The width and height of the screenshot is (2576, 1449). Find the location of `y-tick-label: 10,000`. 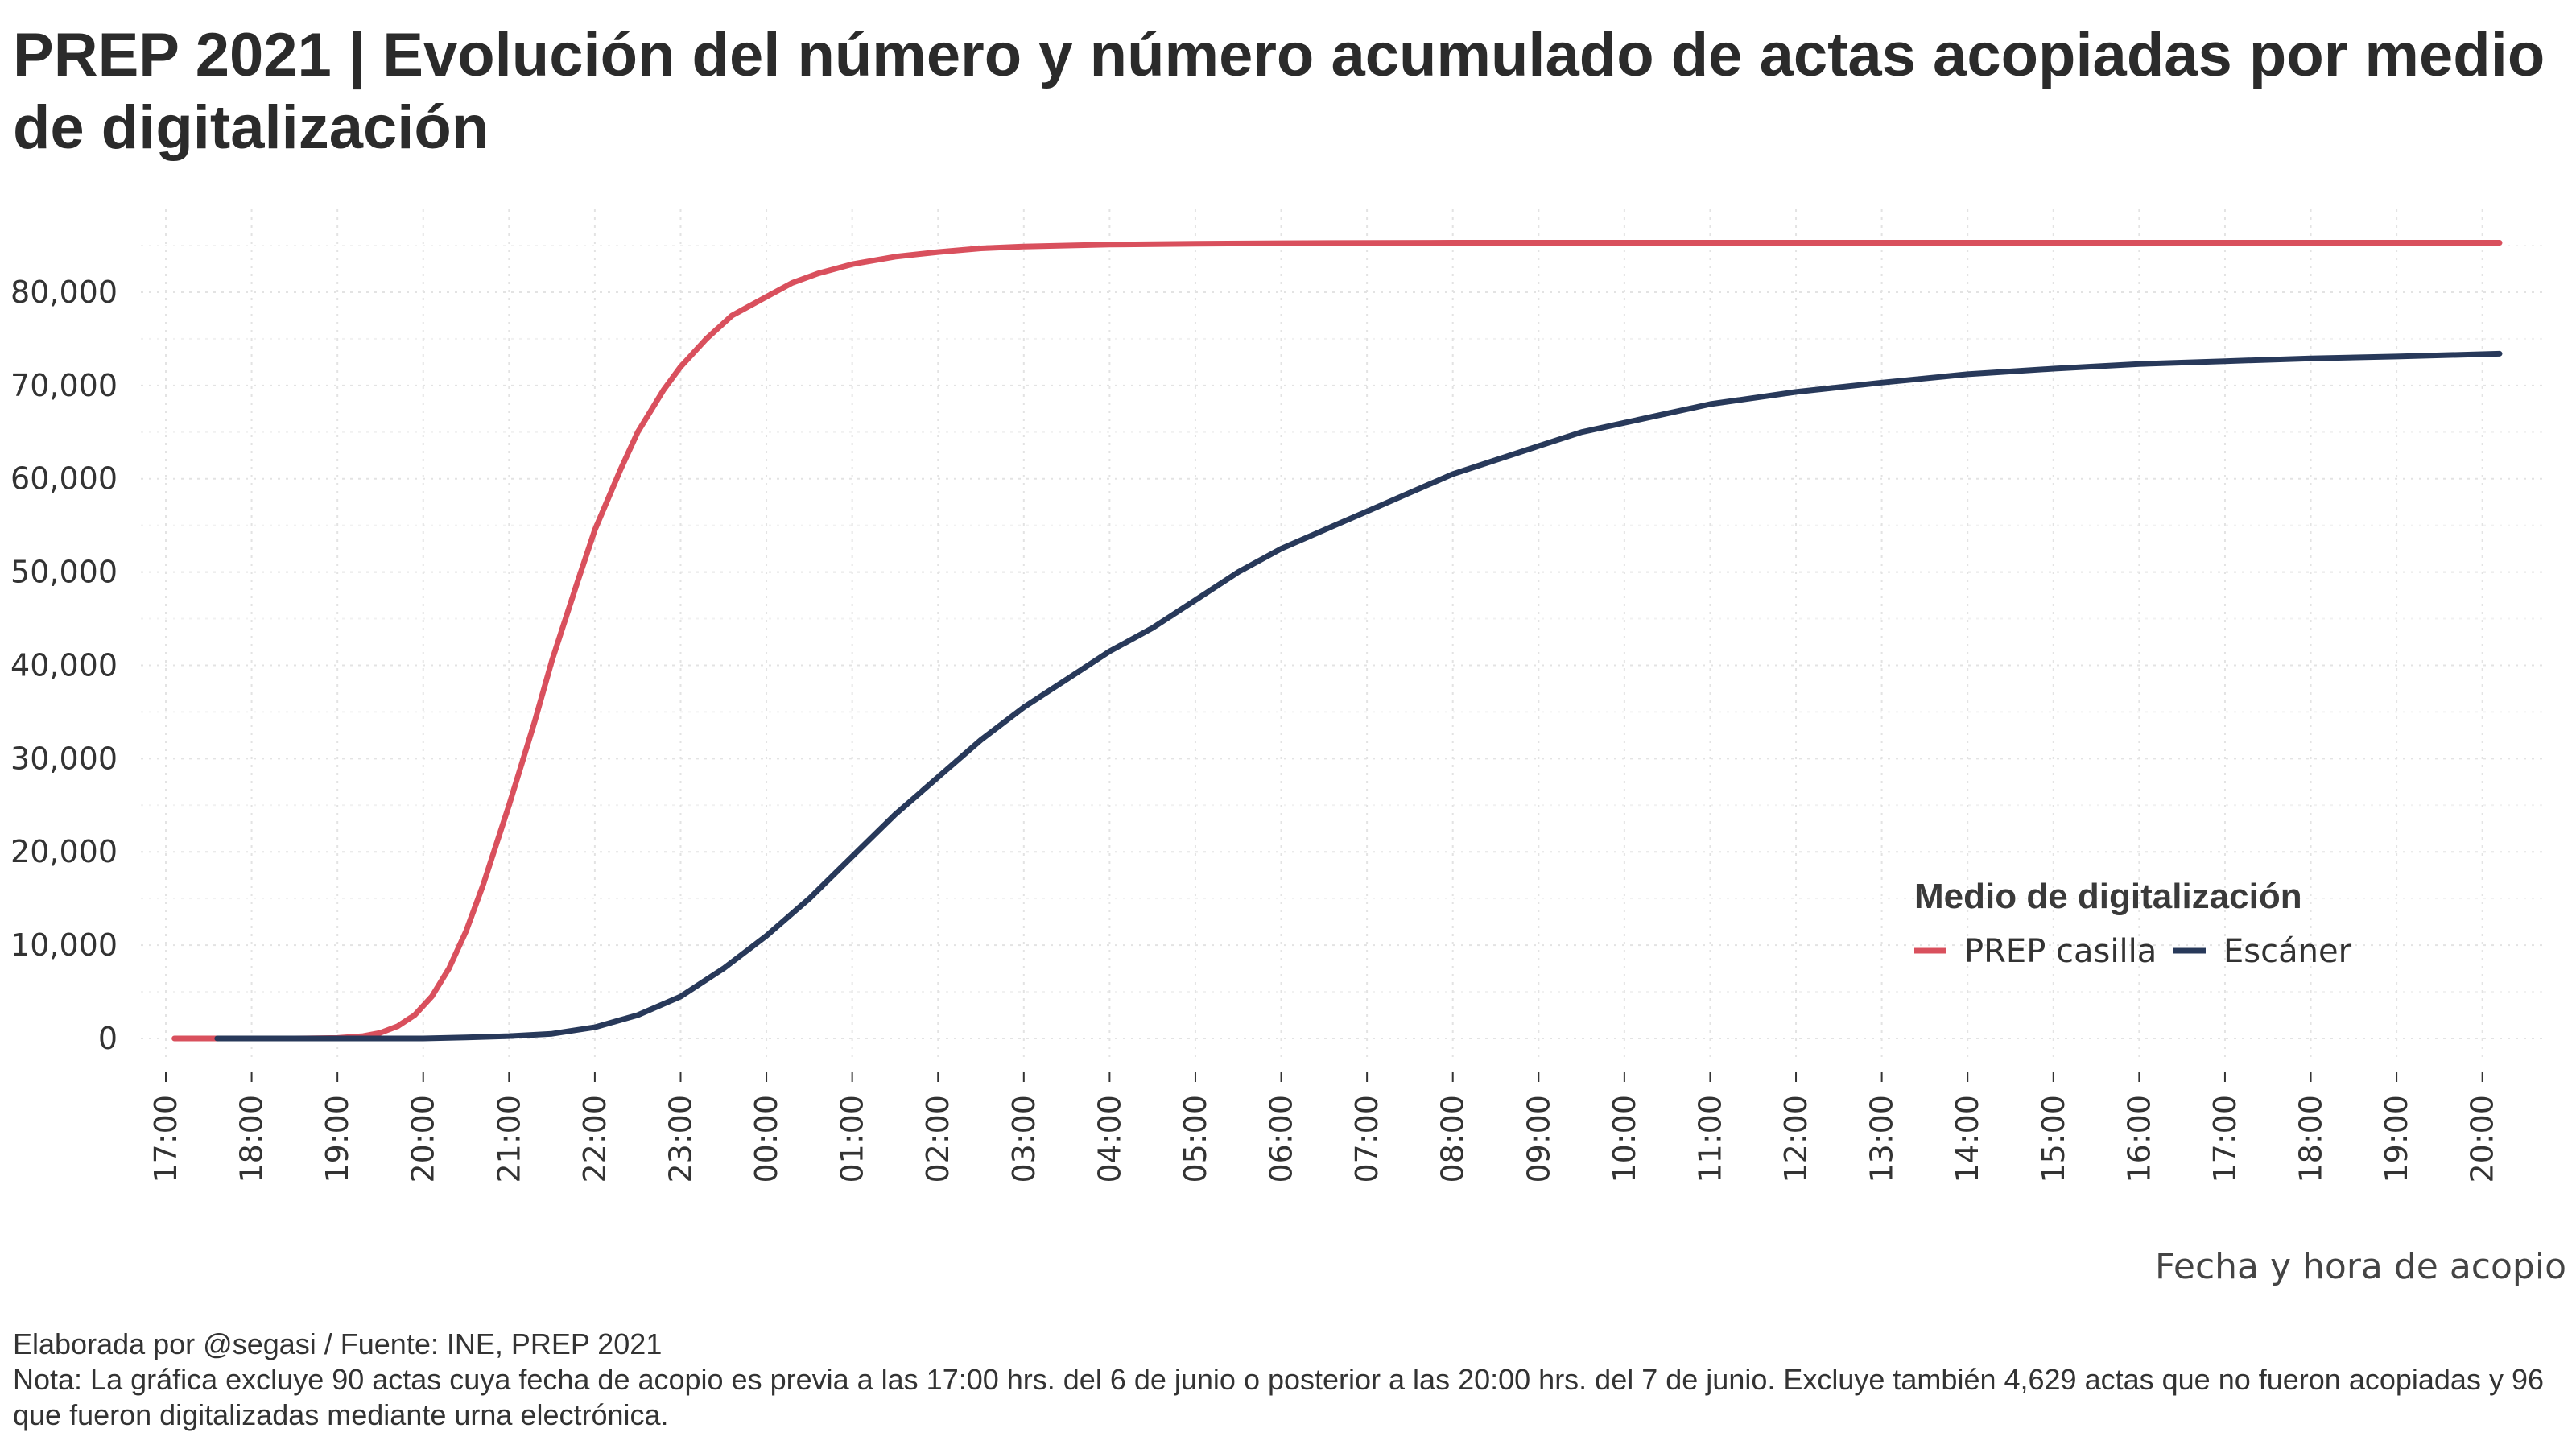

y-tick-label: 10,000 is located at coordinates (64, 945).